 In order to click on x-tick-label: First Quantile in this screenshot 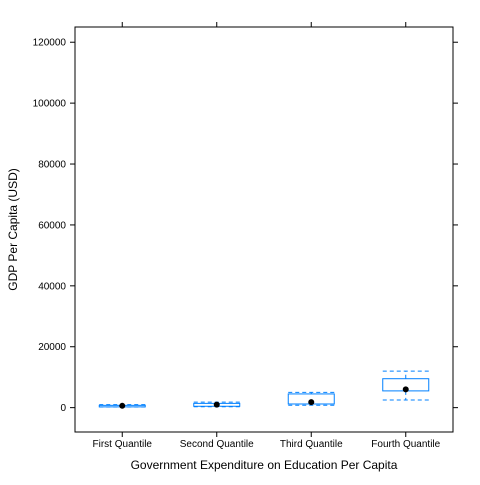, I will do `click(123, 444)`.